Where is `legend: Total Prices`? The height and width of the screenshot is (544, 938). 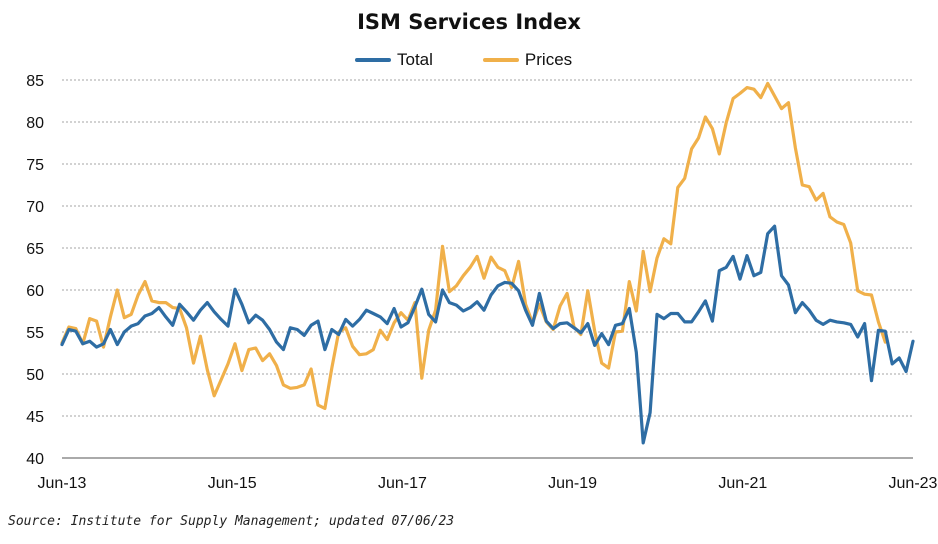
legend: Total Prices is located at coordinates (488, 60).